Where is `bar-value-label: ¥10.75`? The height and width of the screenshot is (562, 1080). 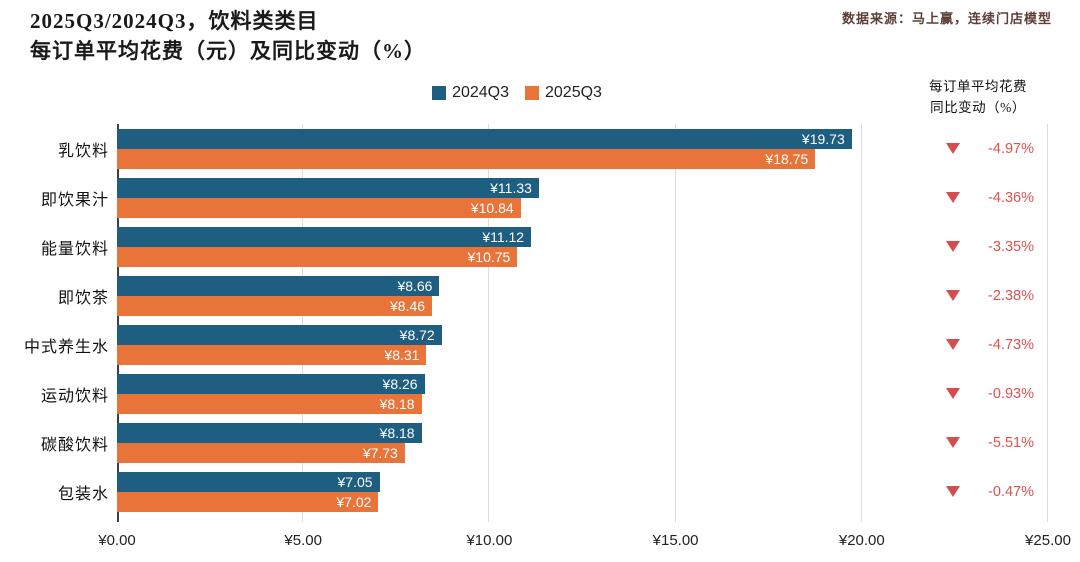
bar-value-label: ¥10.75 is located at coordinates (489, 256).